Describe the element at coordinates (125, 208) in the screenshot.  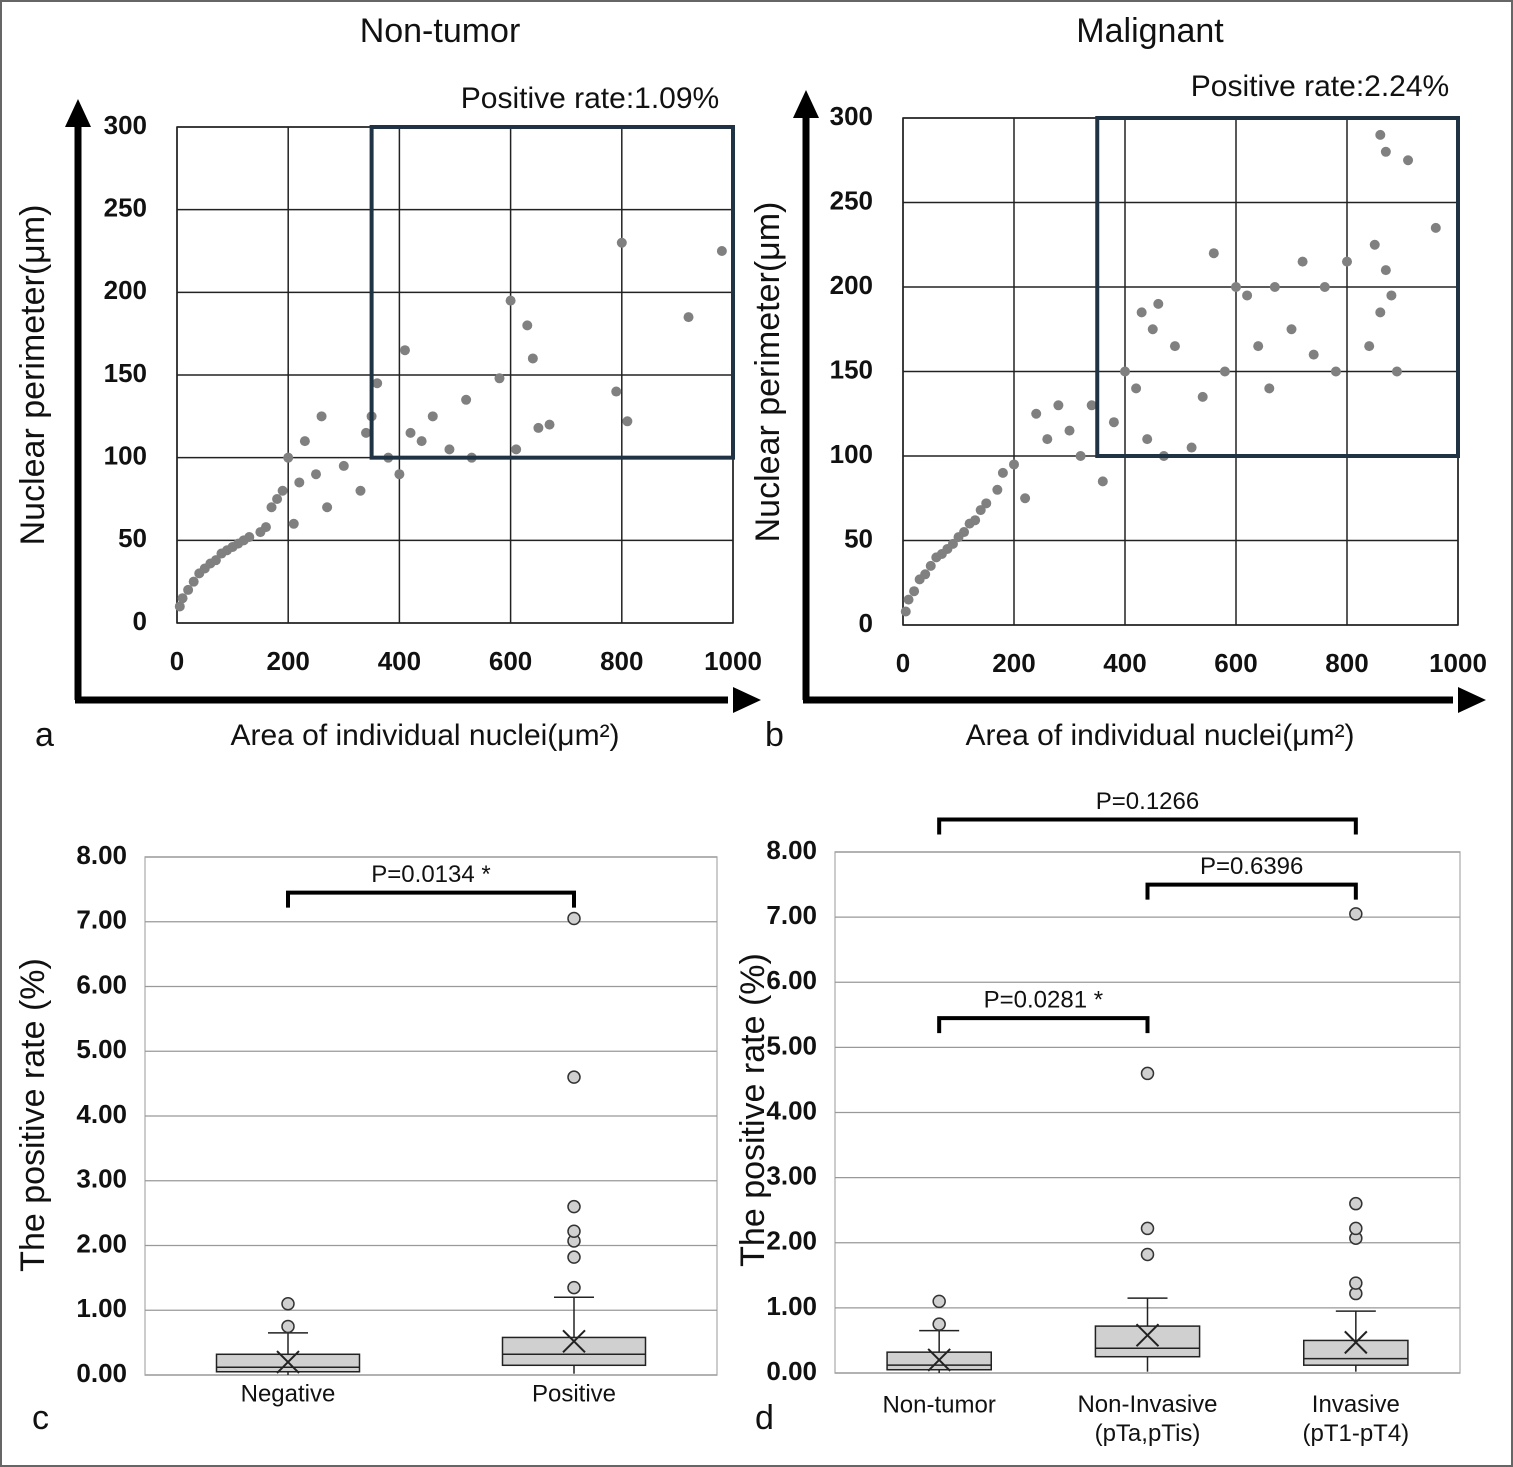
I see `y-tick-label: 250` at that location.